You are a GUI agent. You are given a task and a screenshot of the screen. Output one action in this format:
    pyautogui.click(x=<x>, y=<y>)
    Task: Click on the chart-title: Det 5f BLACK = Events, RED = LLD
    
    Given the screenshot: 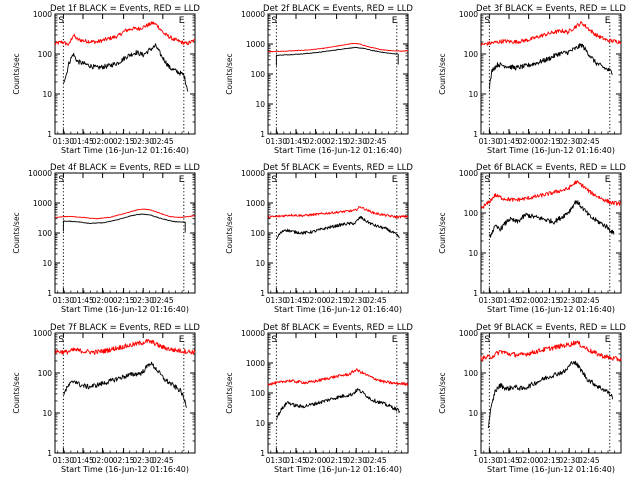 What is the action you would take?
    pyautogui.click(x=338, y=168)
    